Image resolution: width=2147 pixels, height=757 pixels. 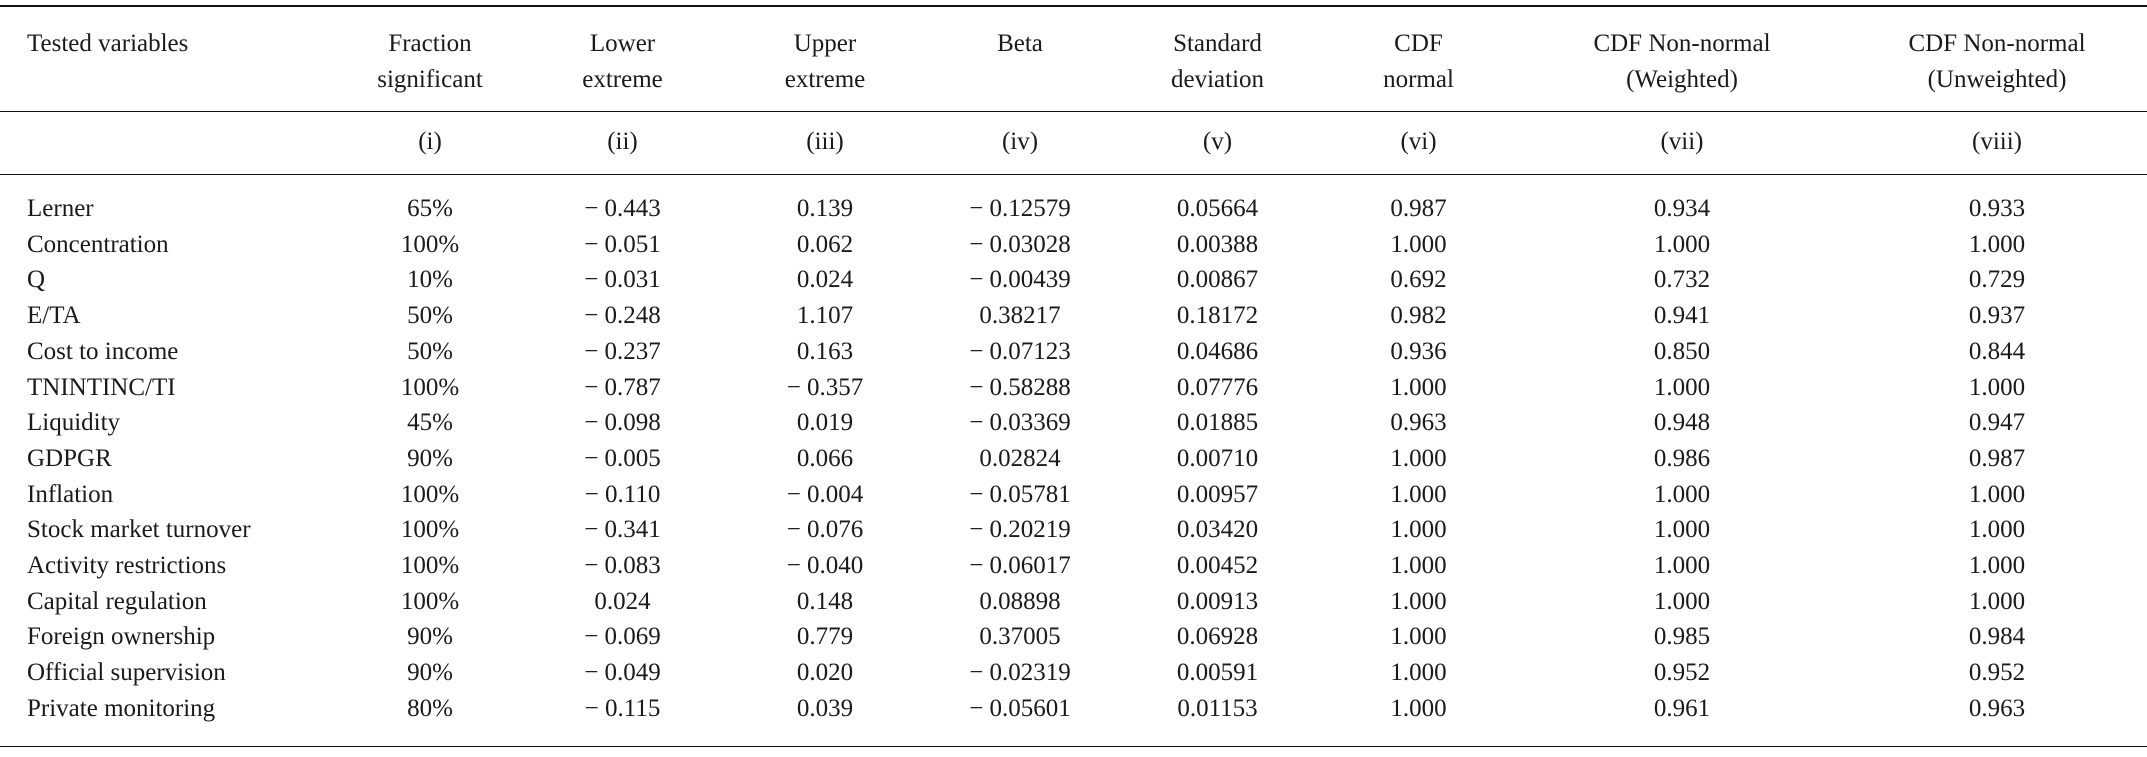 What do you see at coordinates (1217, 530) in the screenshot?
I see `table-cell: 0.03420` at bounding box center [1217, 530].